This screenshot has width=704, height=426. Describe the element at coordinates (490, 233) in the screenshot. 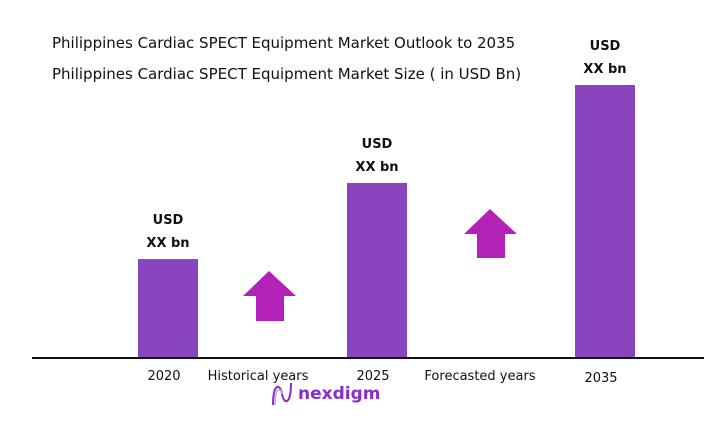

I see `up-arrow-icon-forecast` at that location.